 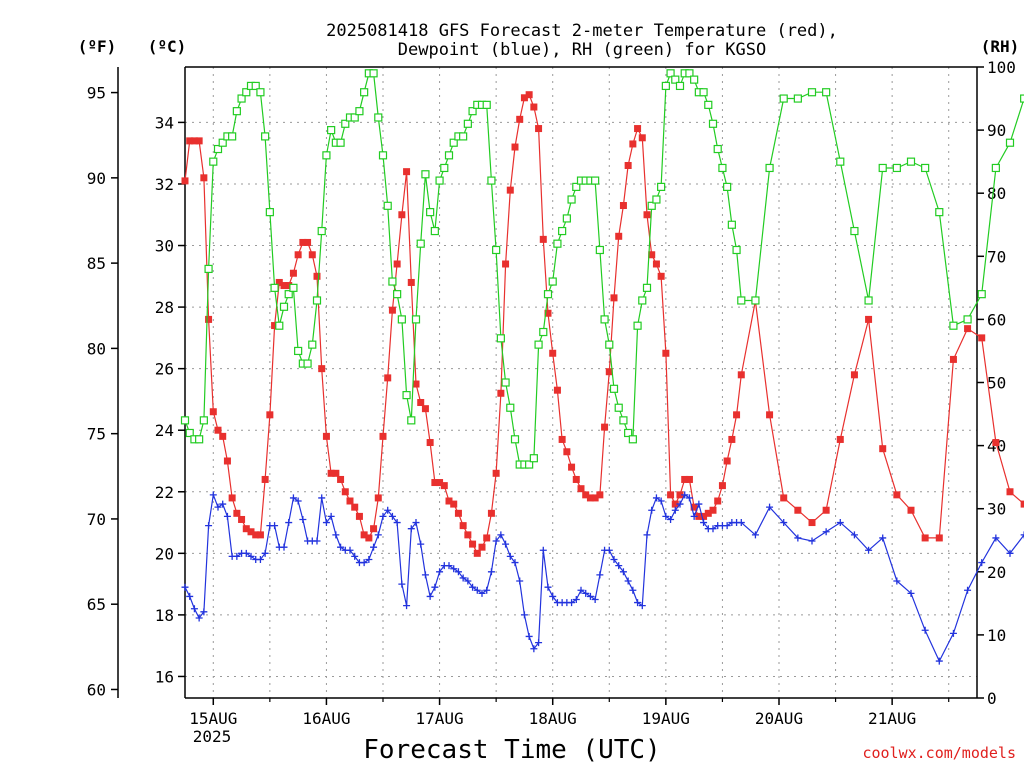 What do you see at coordinates (939, 753) in the screenshot?
I see `credit-text: coolwx.com/models` at bounding box center [939, 753].